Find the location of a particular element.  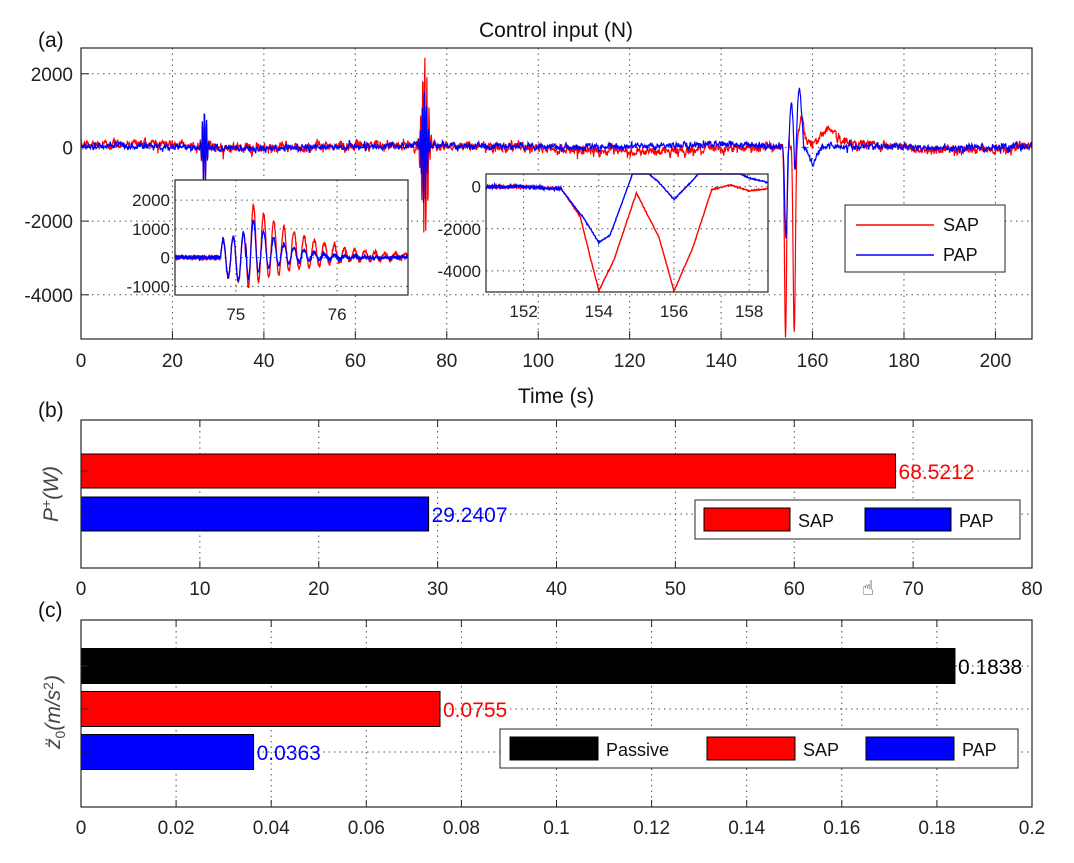

panel-a-x-ticks: 0 20 40 60 80 100 120 140 160 180 200 is located at coordinates (544, 351).